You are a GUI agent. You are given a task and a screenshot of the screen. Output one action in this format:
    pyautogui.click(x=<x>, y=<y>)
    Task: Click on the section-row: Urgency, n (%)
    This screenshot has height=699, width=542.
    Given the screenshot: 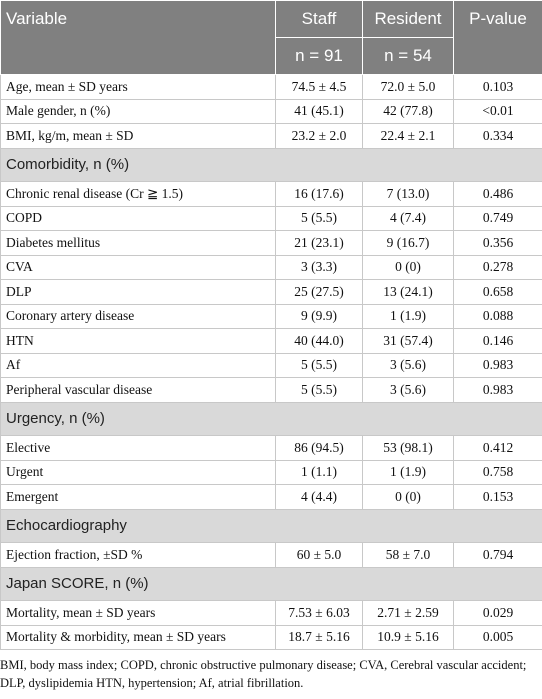 What is the action you would take?
    pyautogui.click(x=271, y=418)
    